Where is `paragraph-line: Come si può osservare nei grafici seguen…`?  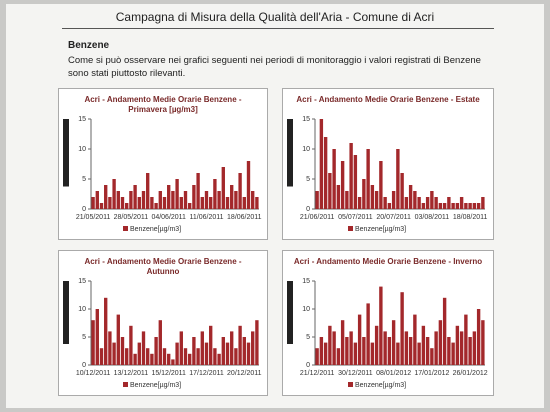 paragraph-line: Come si può osservare nei grafici seguen… is located at coordinates (274, 60).